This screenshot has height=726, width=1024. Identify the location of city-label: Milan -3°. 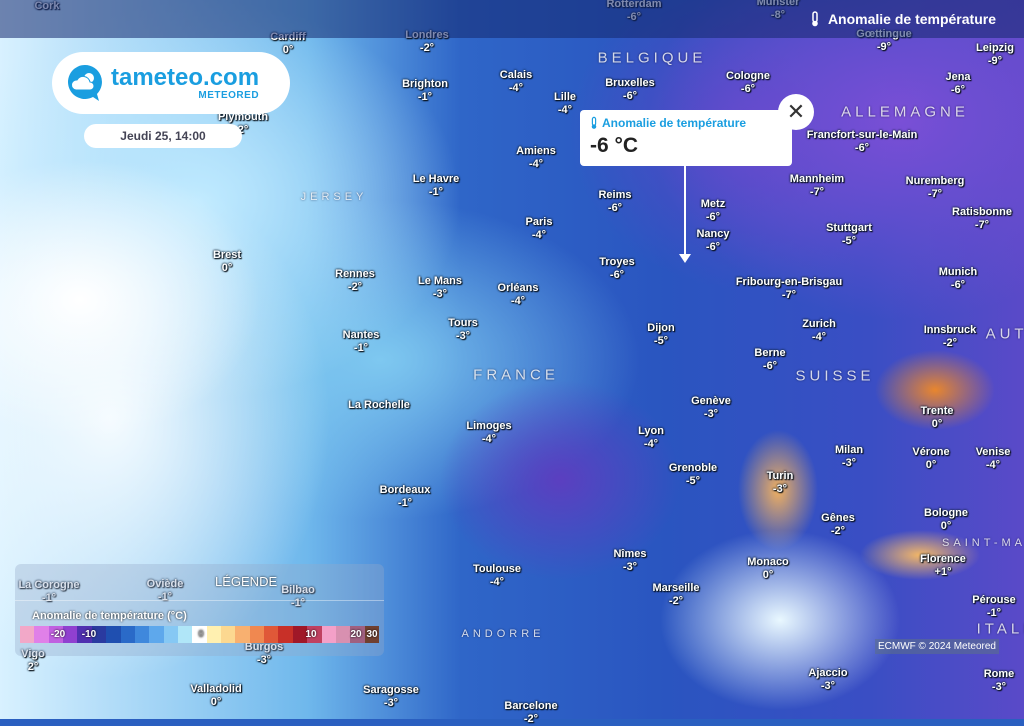
(849, 457).